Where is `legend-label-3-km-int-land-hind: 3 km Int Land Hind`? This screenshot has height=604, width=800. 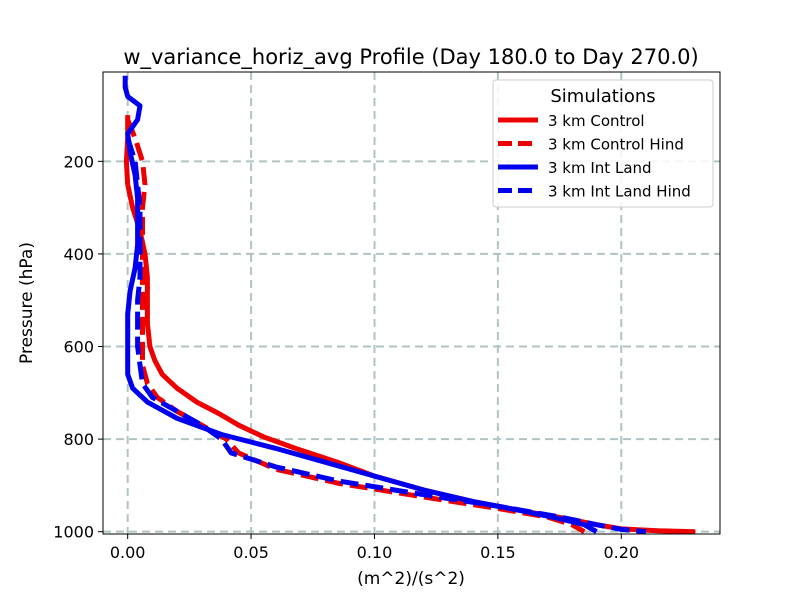
legend-label-3-km-int-land-hind: 3 km Int Land Hind is located at coordinates (619, 192).